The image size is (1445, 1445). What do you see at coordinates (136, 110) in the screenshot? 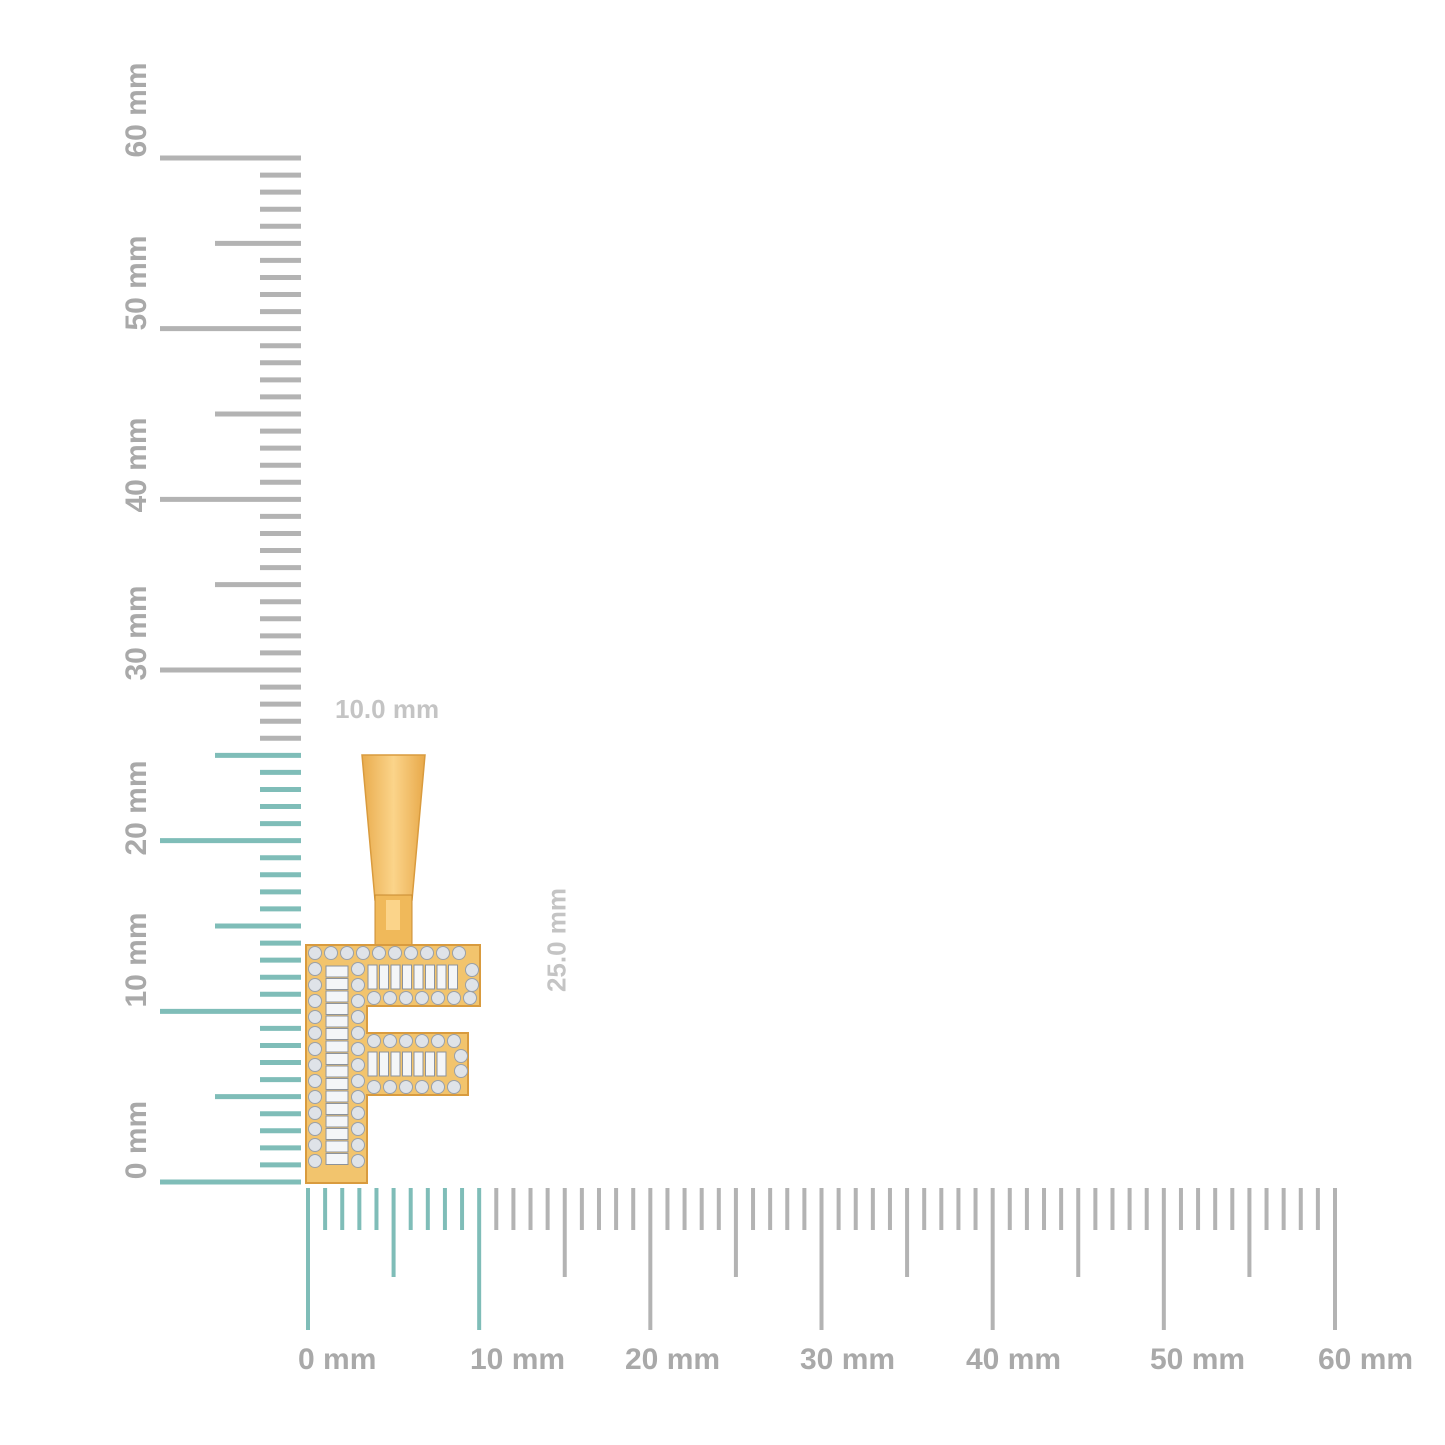
I see `vertical-ruler-label: 60 mm` at bounding box center [136, 110].